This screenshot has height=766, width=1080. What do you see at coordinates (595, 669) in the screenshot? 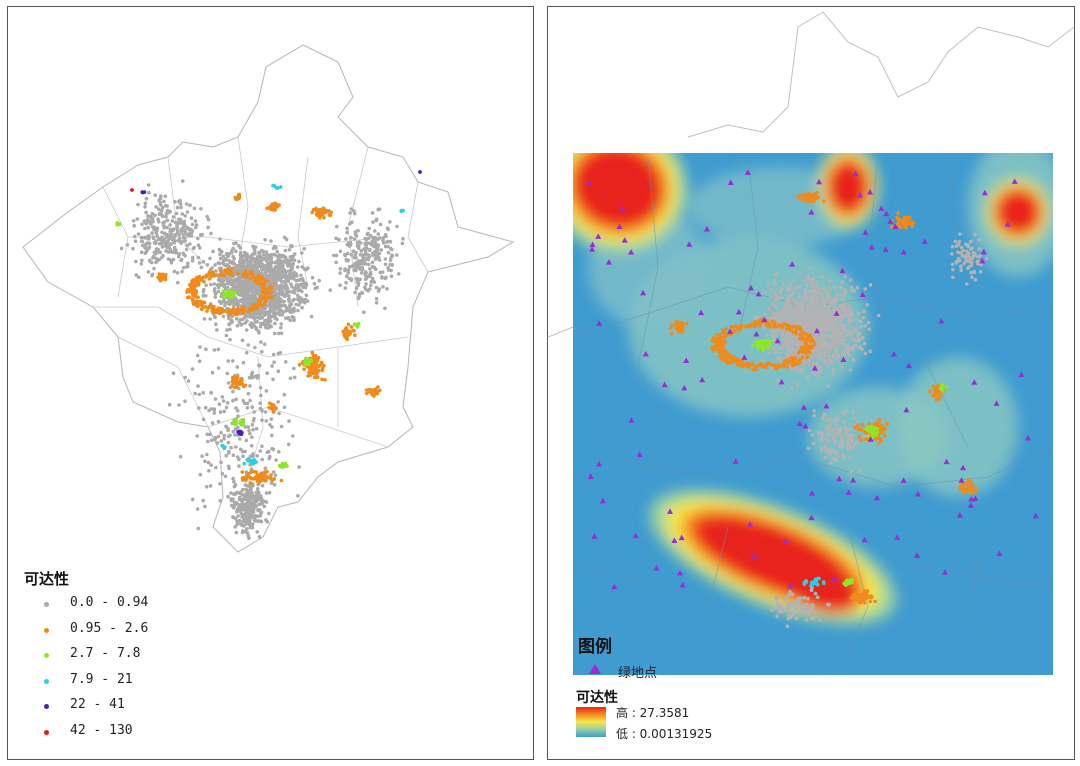
I see `green-point-triangle-icon` at bounding box center [595, 669].